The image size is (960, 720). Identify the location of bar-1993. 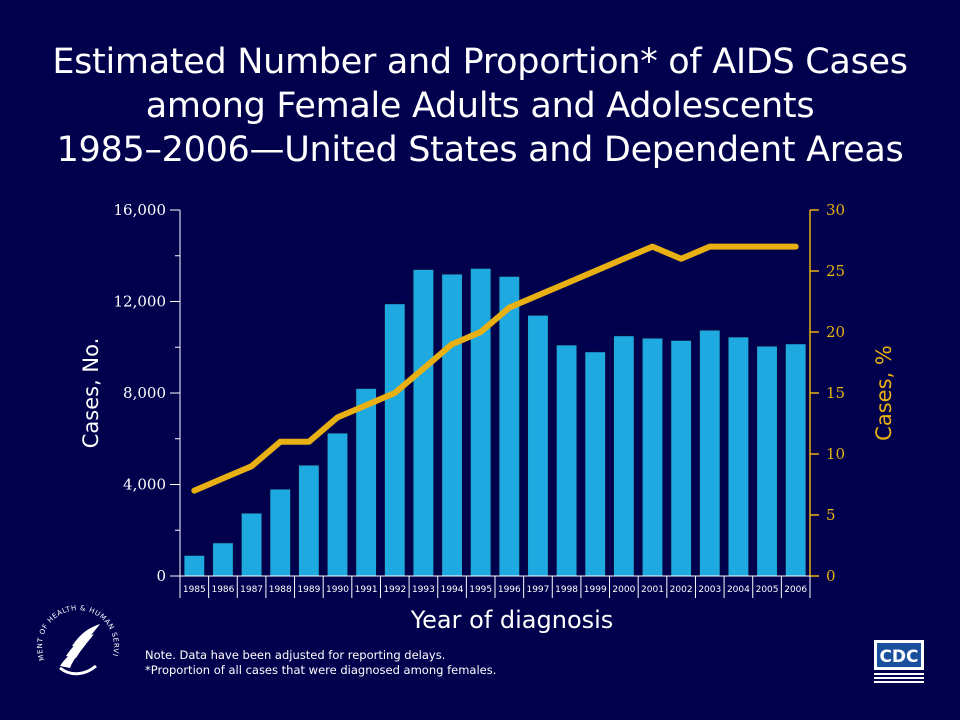
(423, 423).